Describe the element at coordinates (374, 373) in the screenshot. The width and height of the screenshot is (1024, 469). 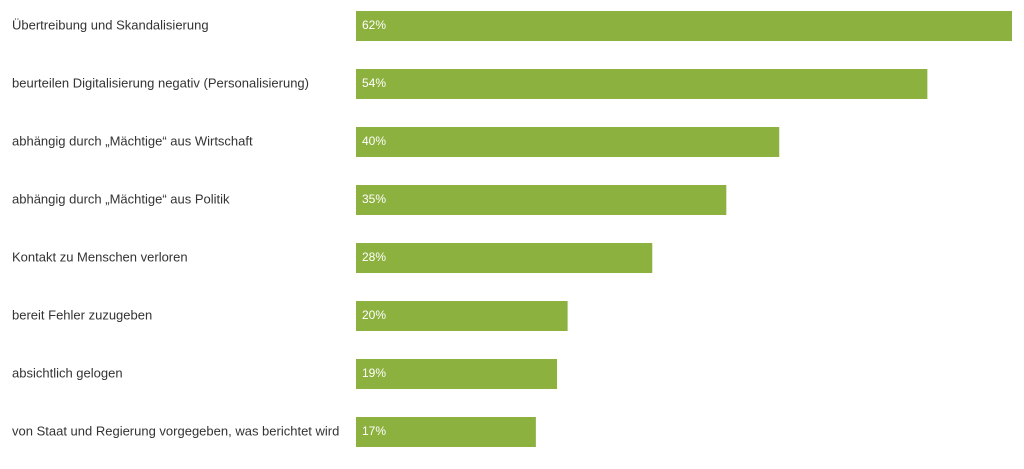
I see `value-label: 19%` at that location.